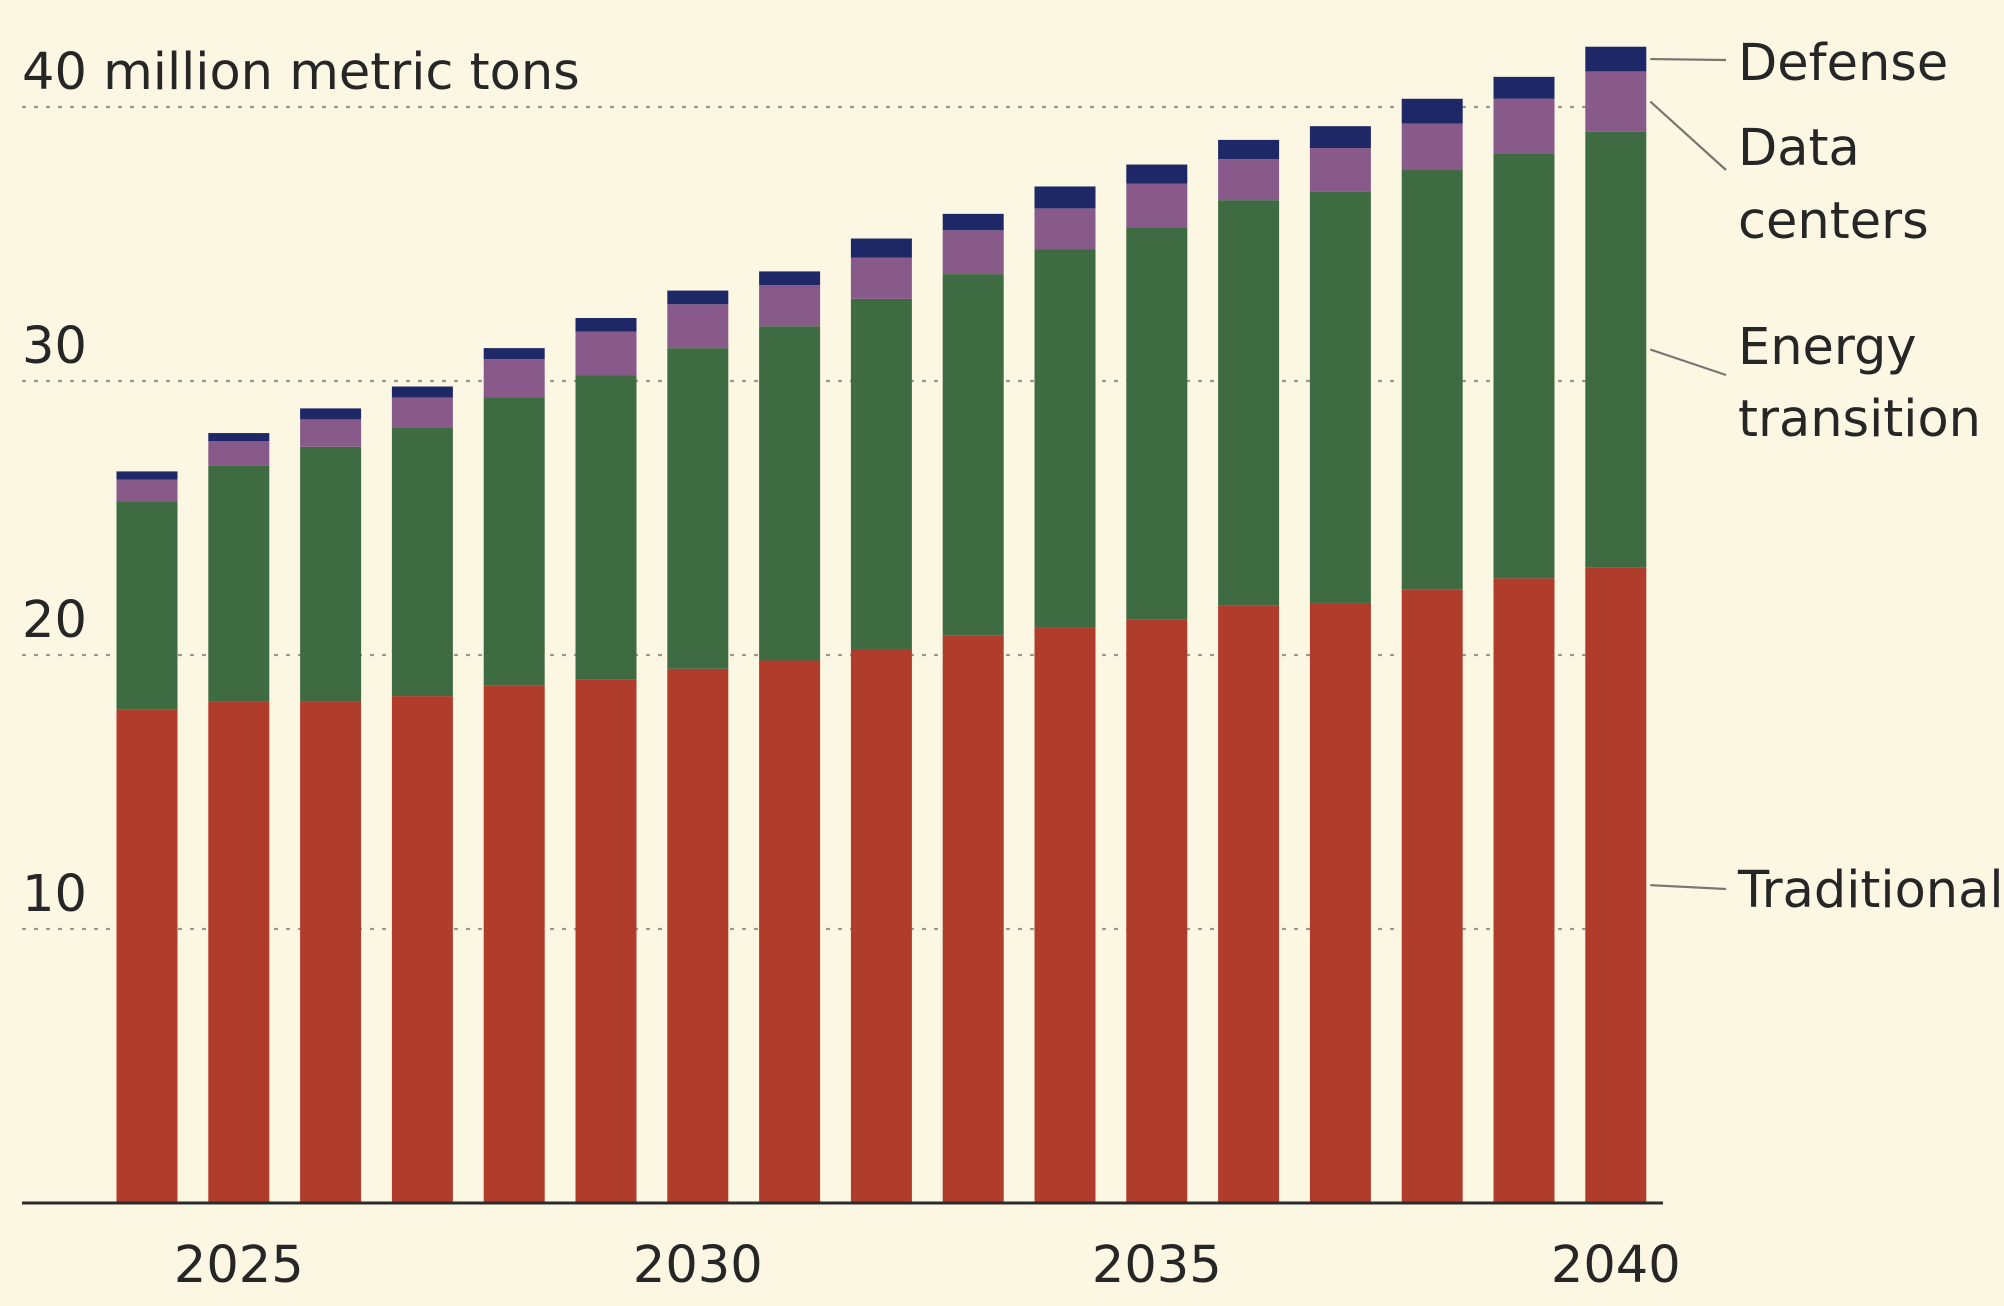  What do you see at coordinates (1616, 101) in the screenshot?
I see `bar-2040-data-centers` at bounding box center [1616, 101].